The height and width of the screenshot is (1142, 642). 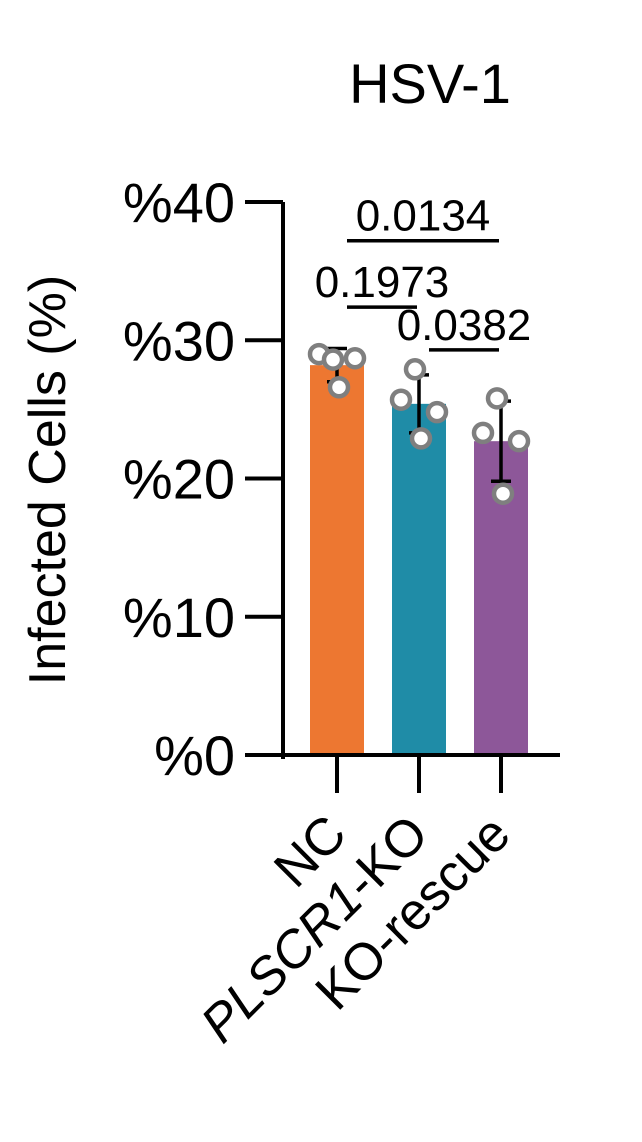 What do you see at coordinates (48, 480) in the screenshot?
I see `y-axis-label: Infected Cells (%)` at bounding box center [48, 480].